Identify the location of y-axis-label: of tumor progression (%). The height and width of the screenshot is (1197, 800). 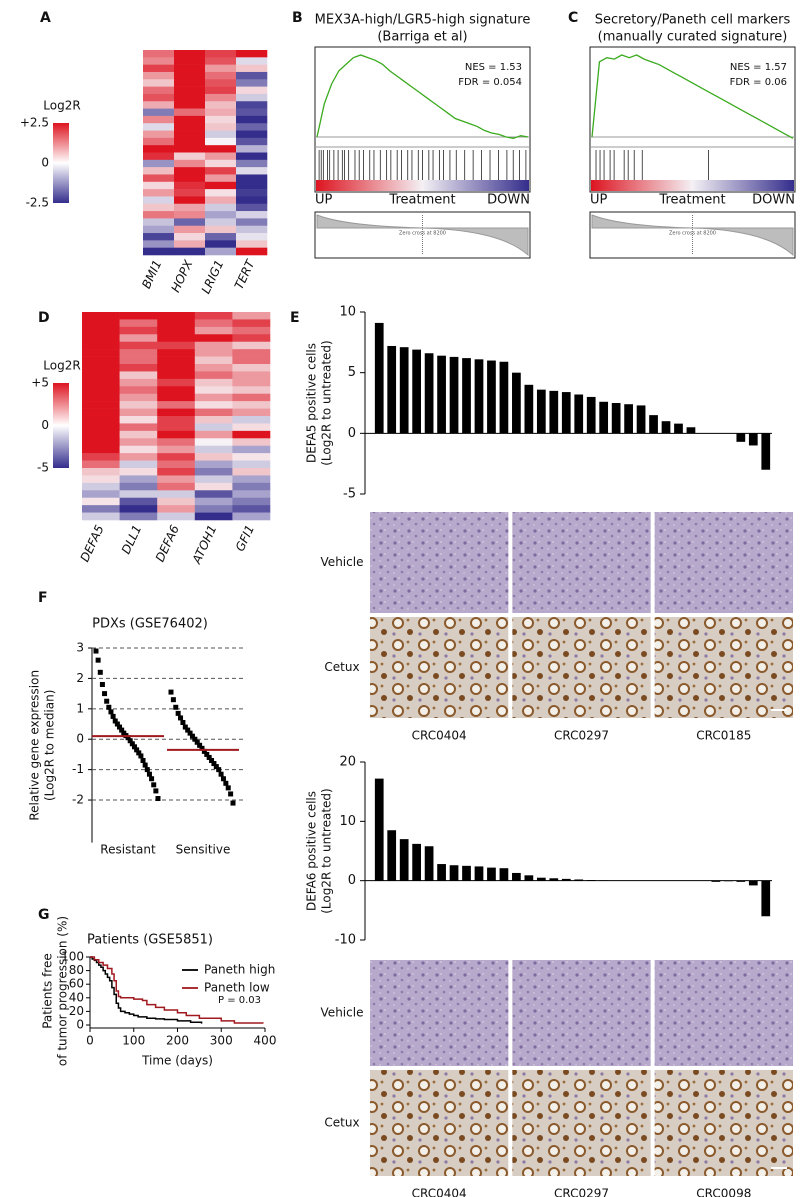
(63, 991).